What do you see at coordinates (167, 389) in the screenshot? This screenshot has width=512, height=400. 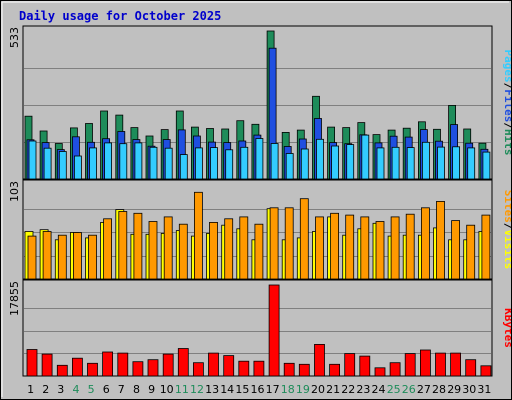 I see `x-tick-day-10: 10` at bounding box center [167, 389].